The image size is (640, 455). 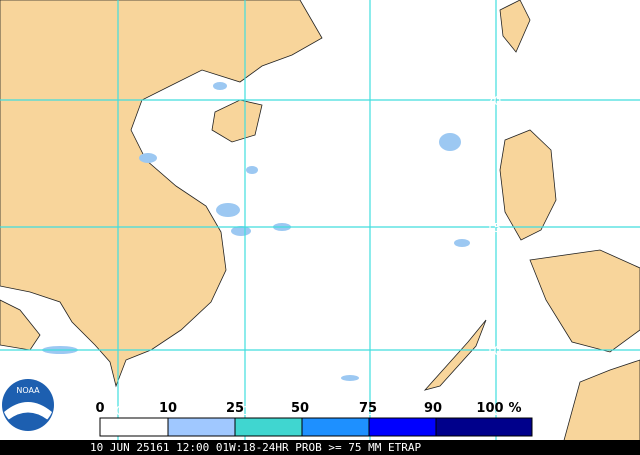 I want to click on legend-unit: %, so click(x=514, y=408).